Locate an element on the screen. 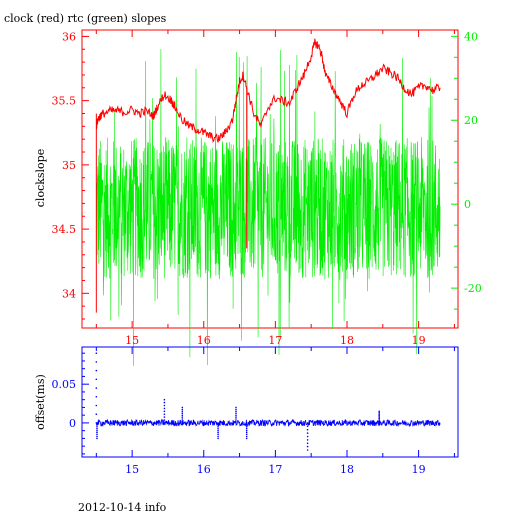 This screenshot has height=512, width=512. bottom-x-tick-label: 19 is located at coordinates (419, 469).